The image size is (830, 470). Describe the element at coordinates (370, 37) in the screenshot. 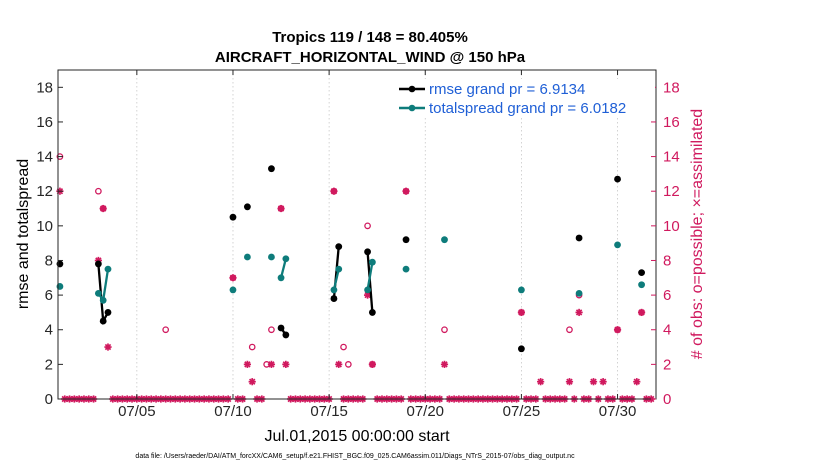

I see `chart-title-line-1: Tropics 119 / 148 = 80.405%` at that location.